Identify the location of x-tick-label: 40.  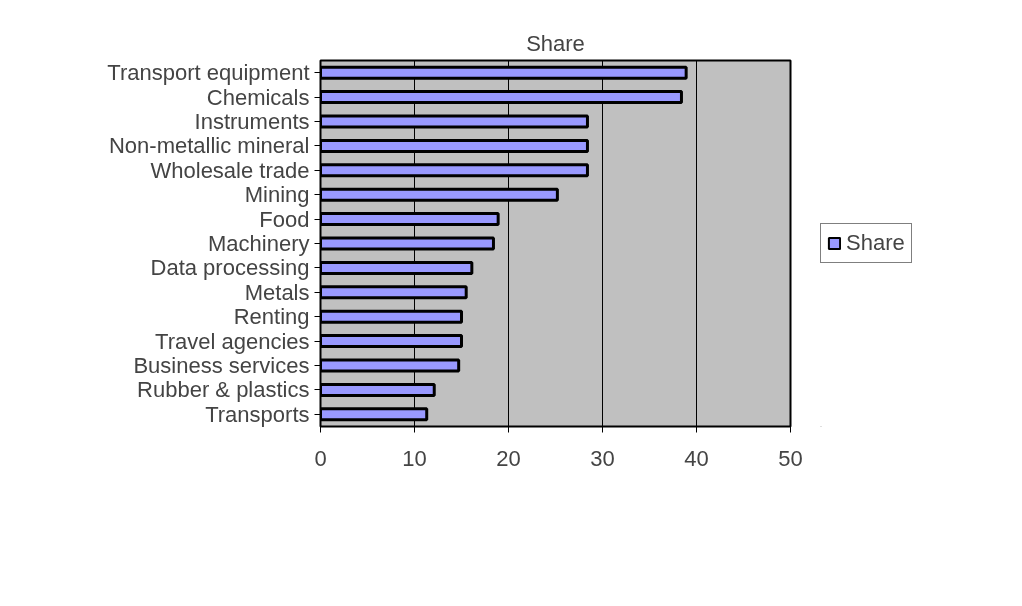
(696, 458).